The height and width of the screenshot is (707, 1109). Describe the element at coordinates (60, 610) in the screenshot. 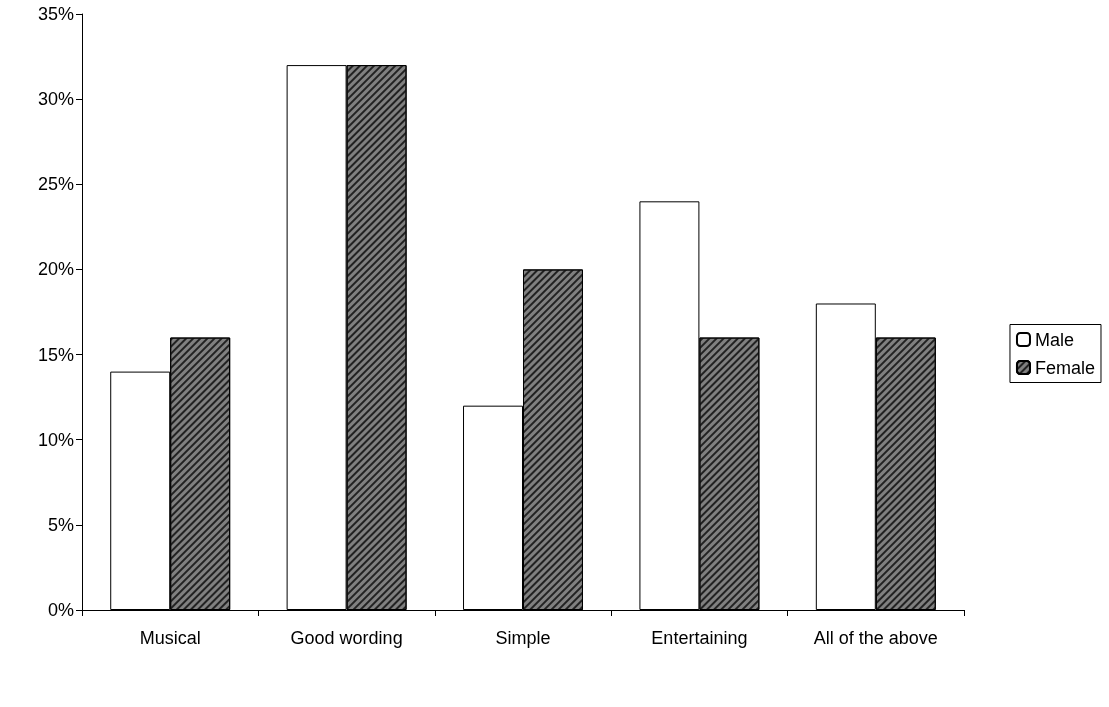

I see `y-tick-label: 0%` at that location.